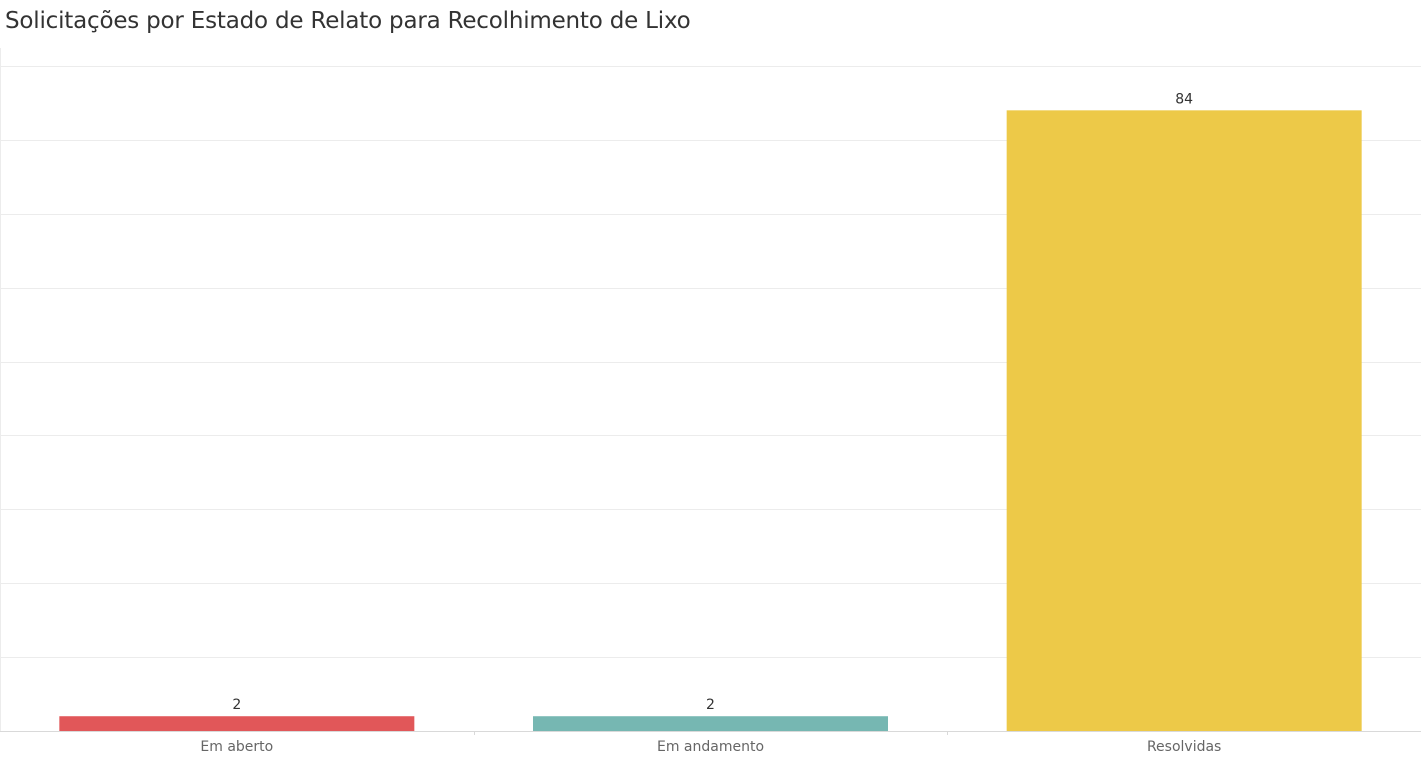  I want to click on x-tick-label: Em aberto, so click(236, 747).